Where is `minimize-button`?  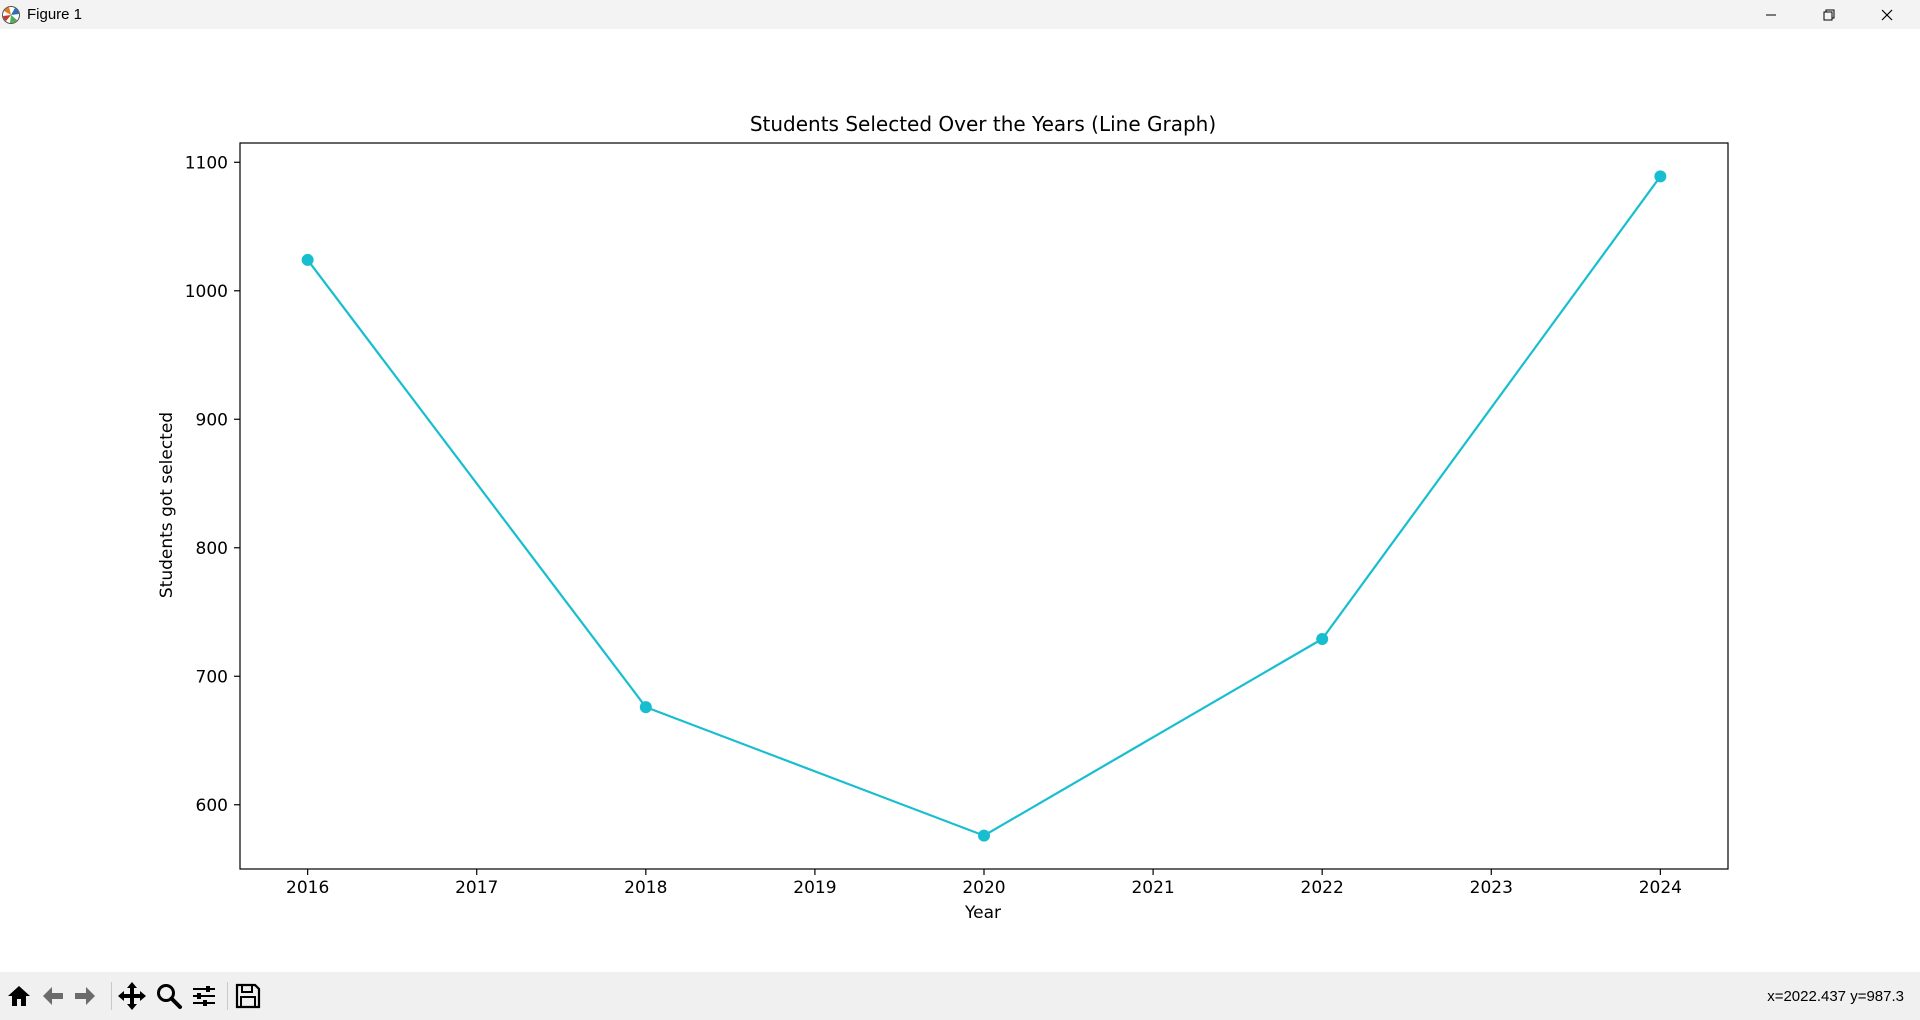
minimize-button is located at coordinates (1771, 14).